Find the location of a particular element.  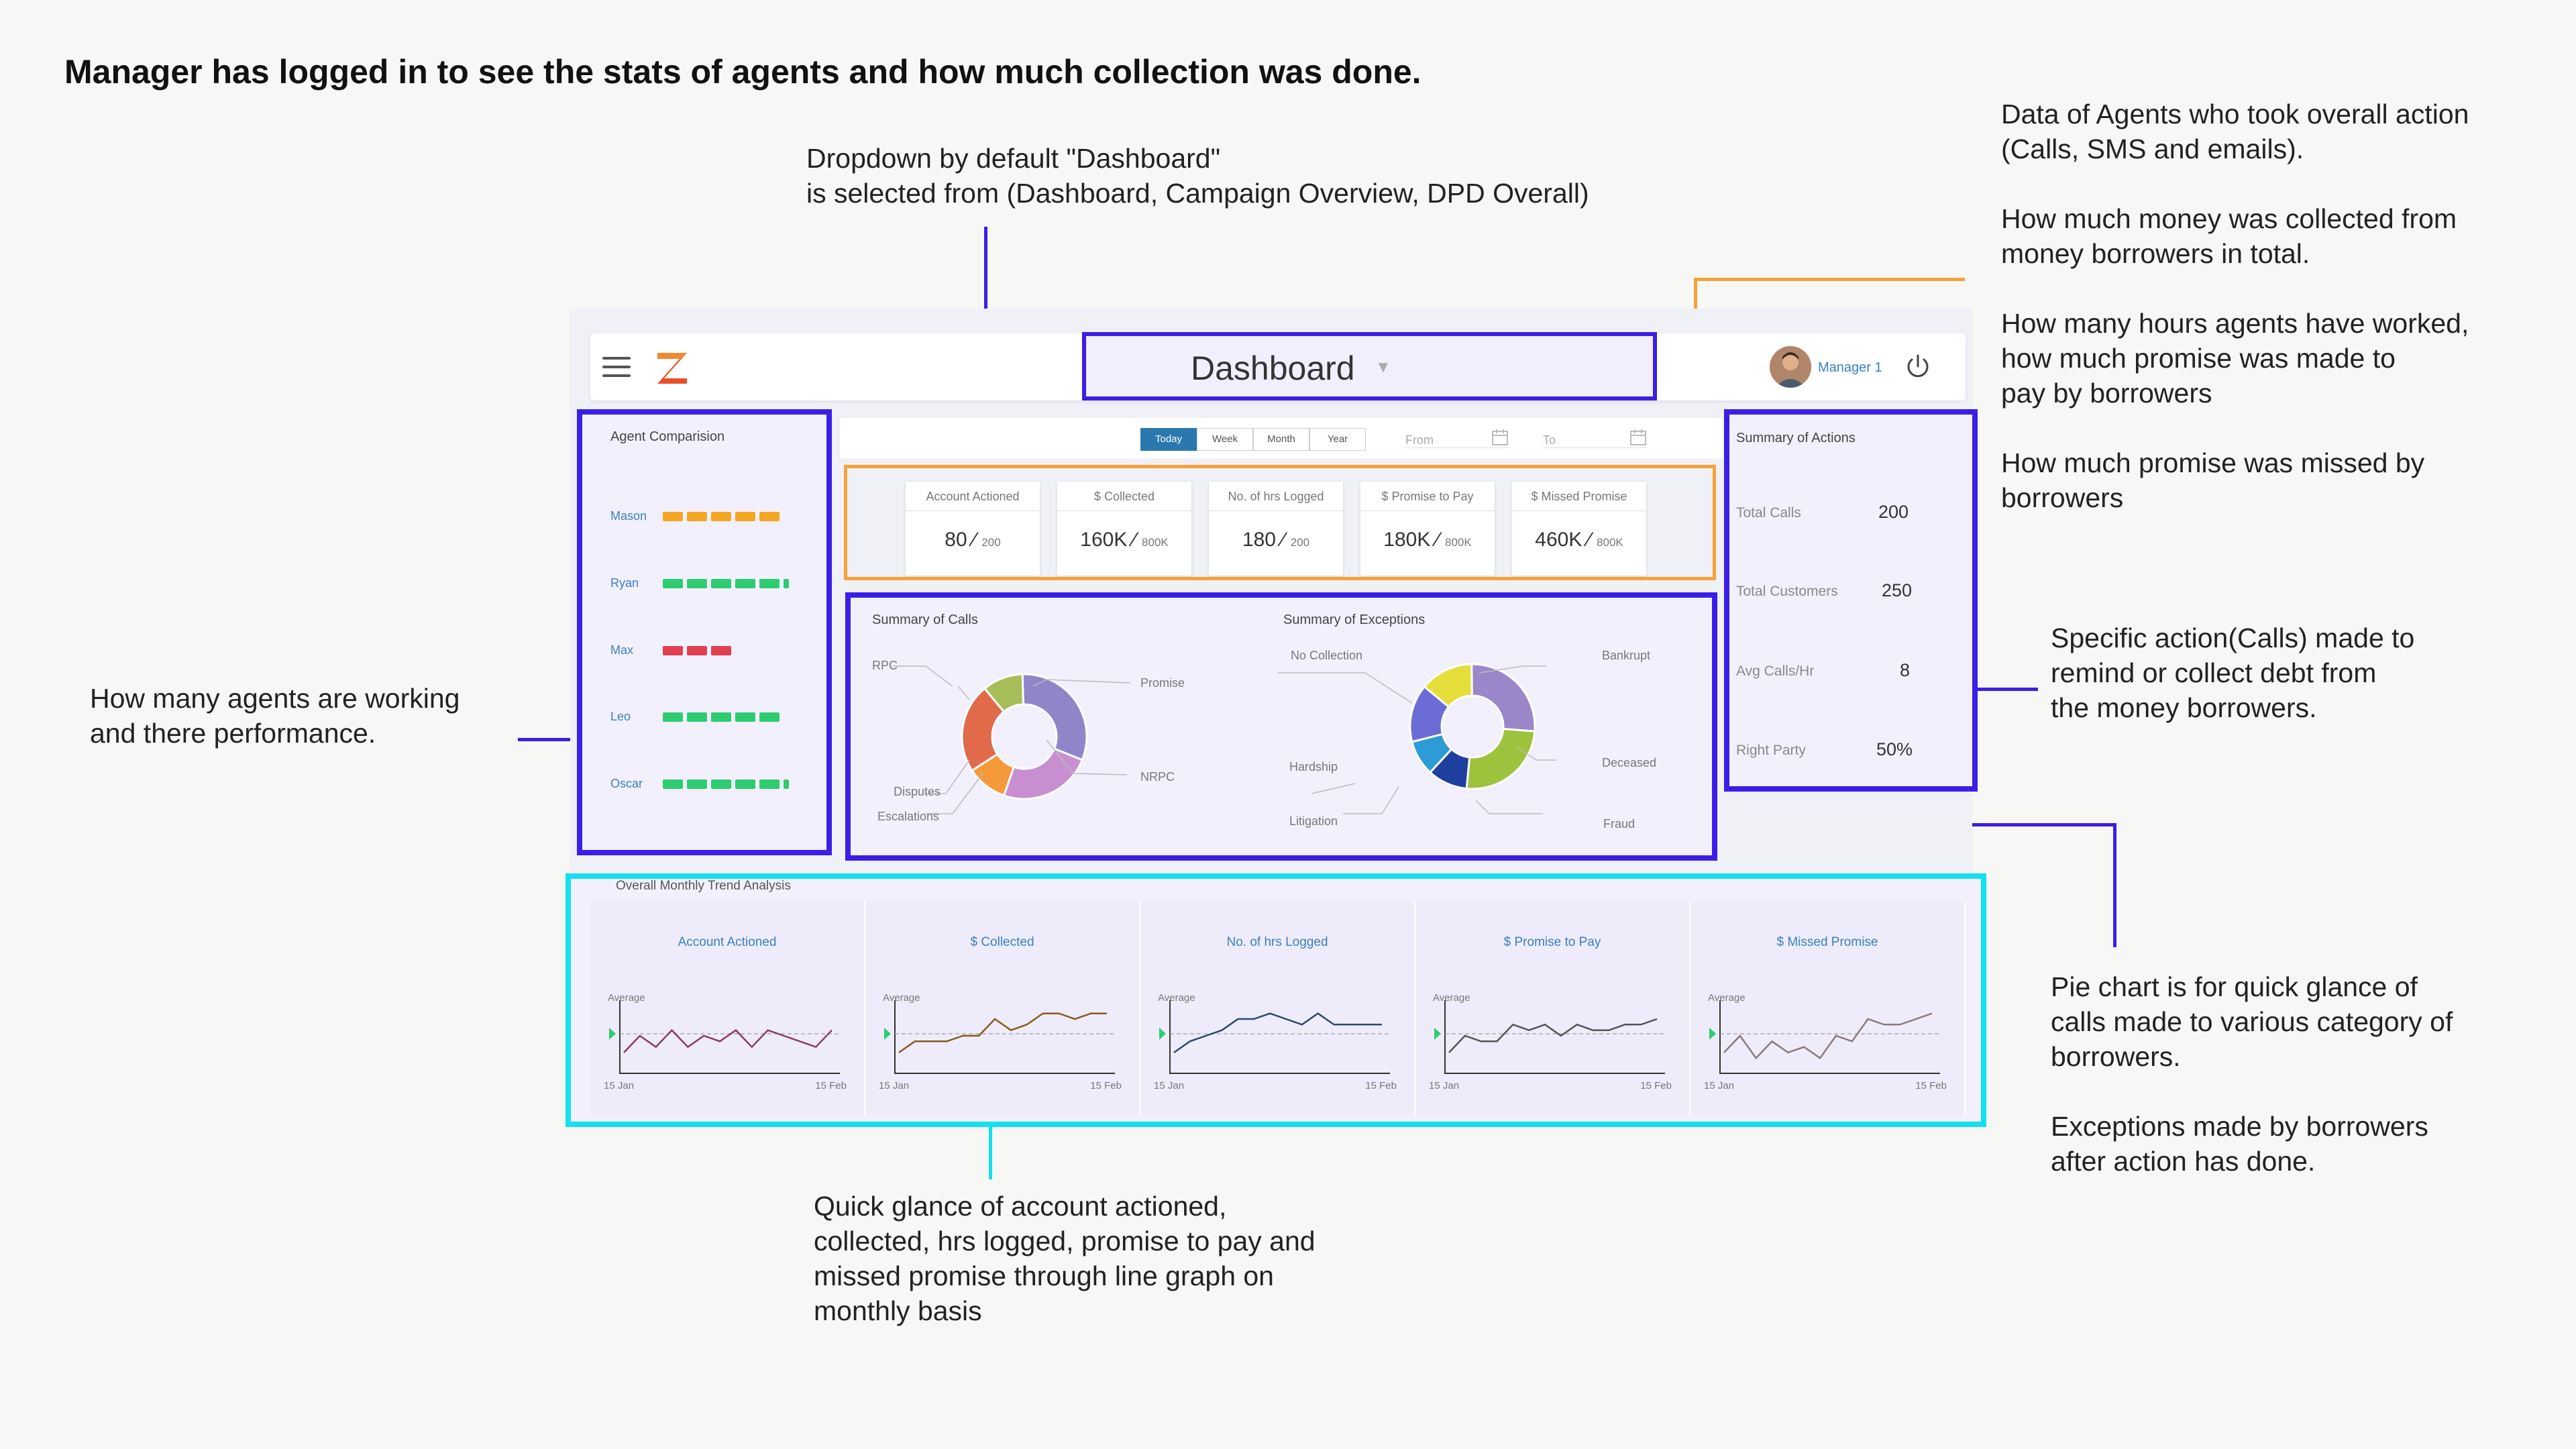

to-date-field: To is located at coordinates (1595, 440).